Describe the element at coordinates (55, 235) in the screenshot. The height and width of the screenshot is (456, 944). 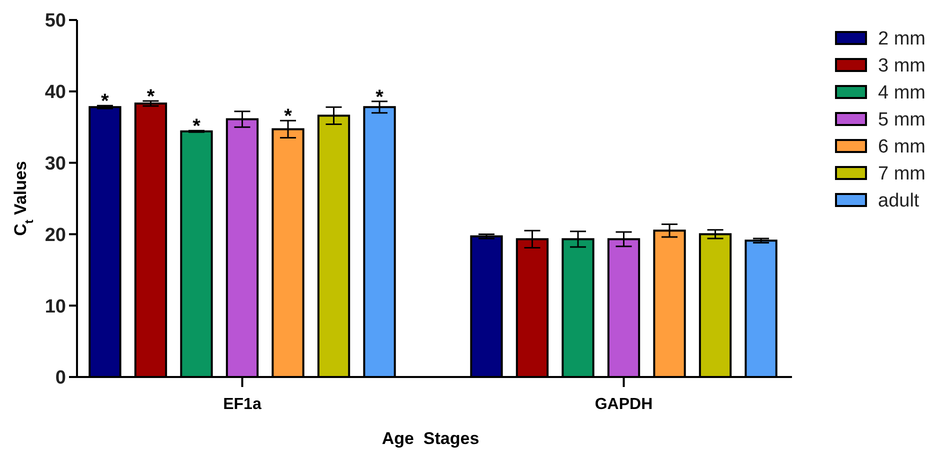
I see `y-tick-label: 20` at that location.